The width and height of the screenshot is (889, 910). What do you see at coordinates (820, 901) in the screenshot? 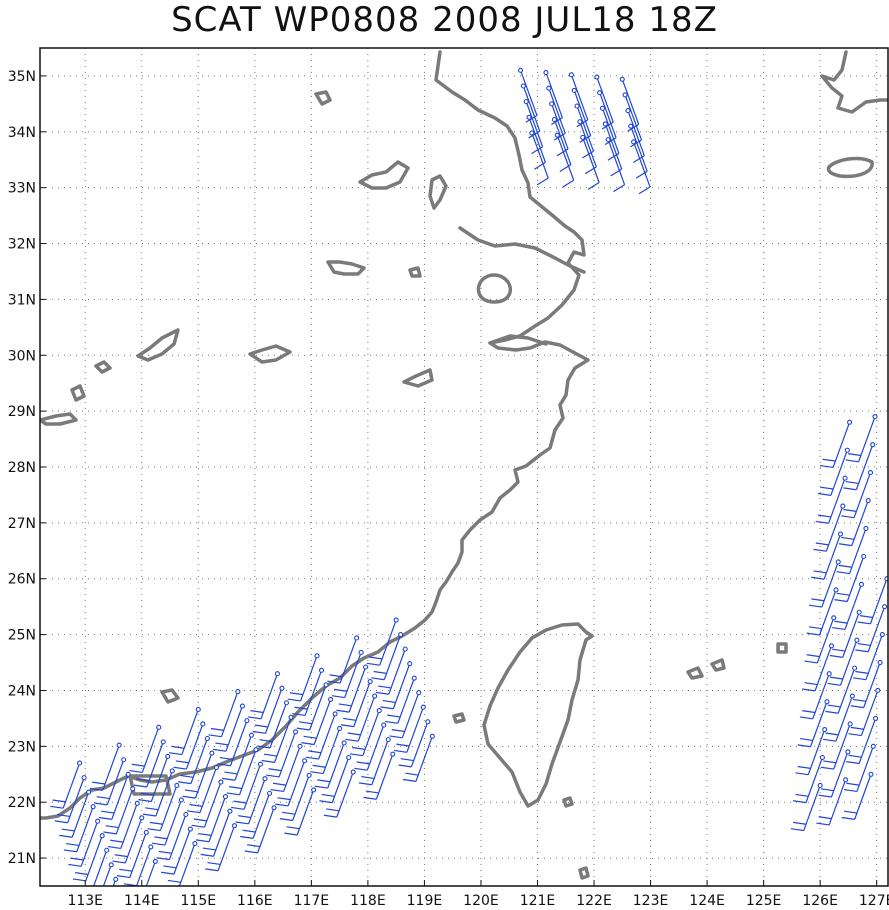
I see `x-tick-label: 126E` at bounding box center [820, 901].